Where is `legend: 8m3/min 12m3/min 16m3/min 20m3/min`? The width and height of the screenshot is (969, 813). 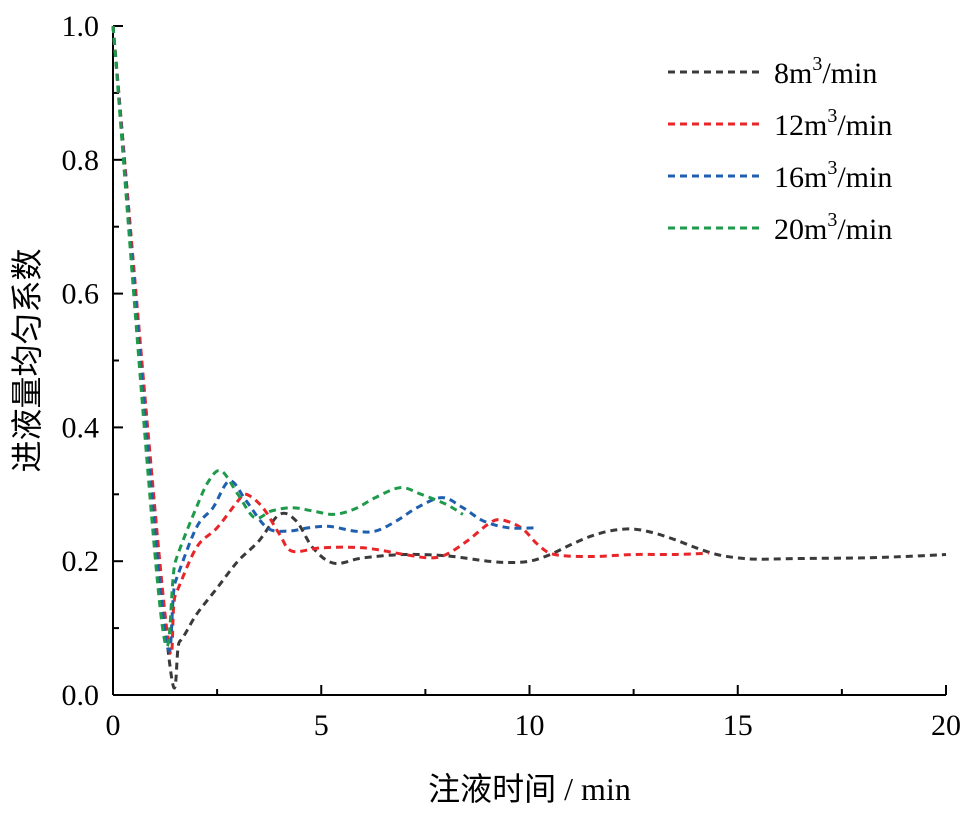 legend: 8m3/min 12m3/min 16m3/min 20m3/min is located at coordinates (780, 149).